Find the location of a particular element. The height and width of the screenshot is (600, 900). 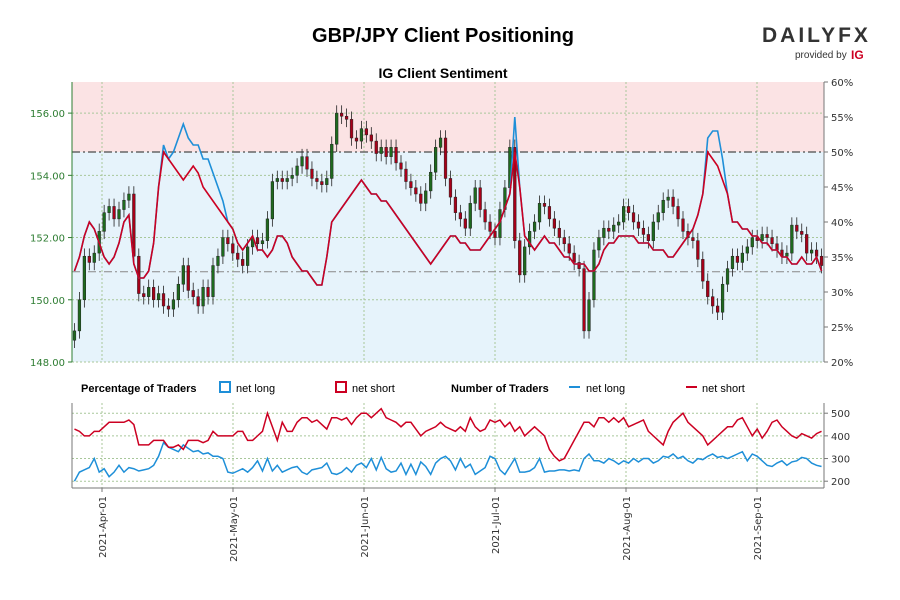

x-tick-label: 2021-May-01 is located at coordinates (234, 529).